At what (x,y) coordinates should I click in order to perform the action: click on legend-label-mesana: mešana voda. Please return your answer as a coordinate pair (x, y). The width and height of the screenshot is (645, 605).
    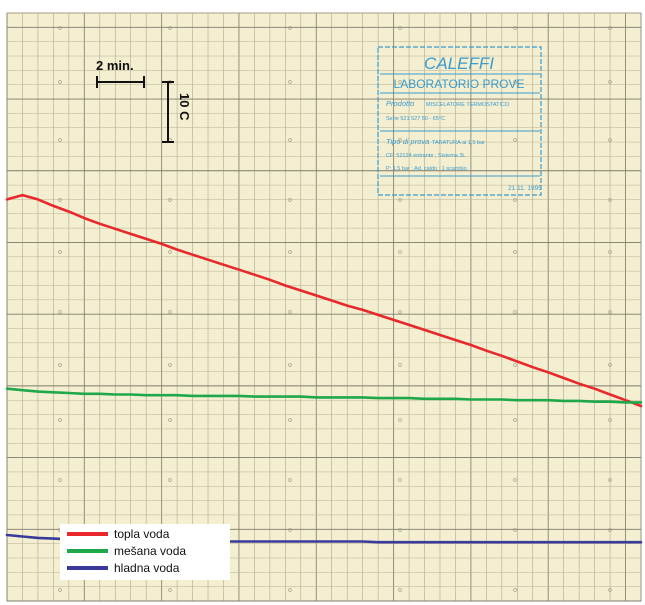
    Looking at the image, I should click on (150, 551).